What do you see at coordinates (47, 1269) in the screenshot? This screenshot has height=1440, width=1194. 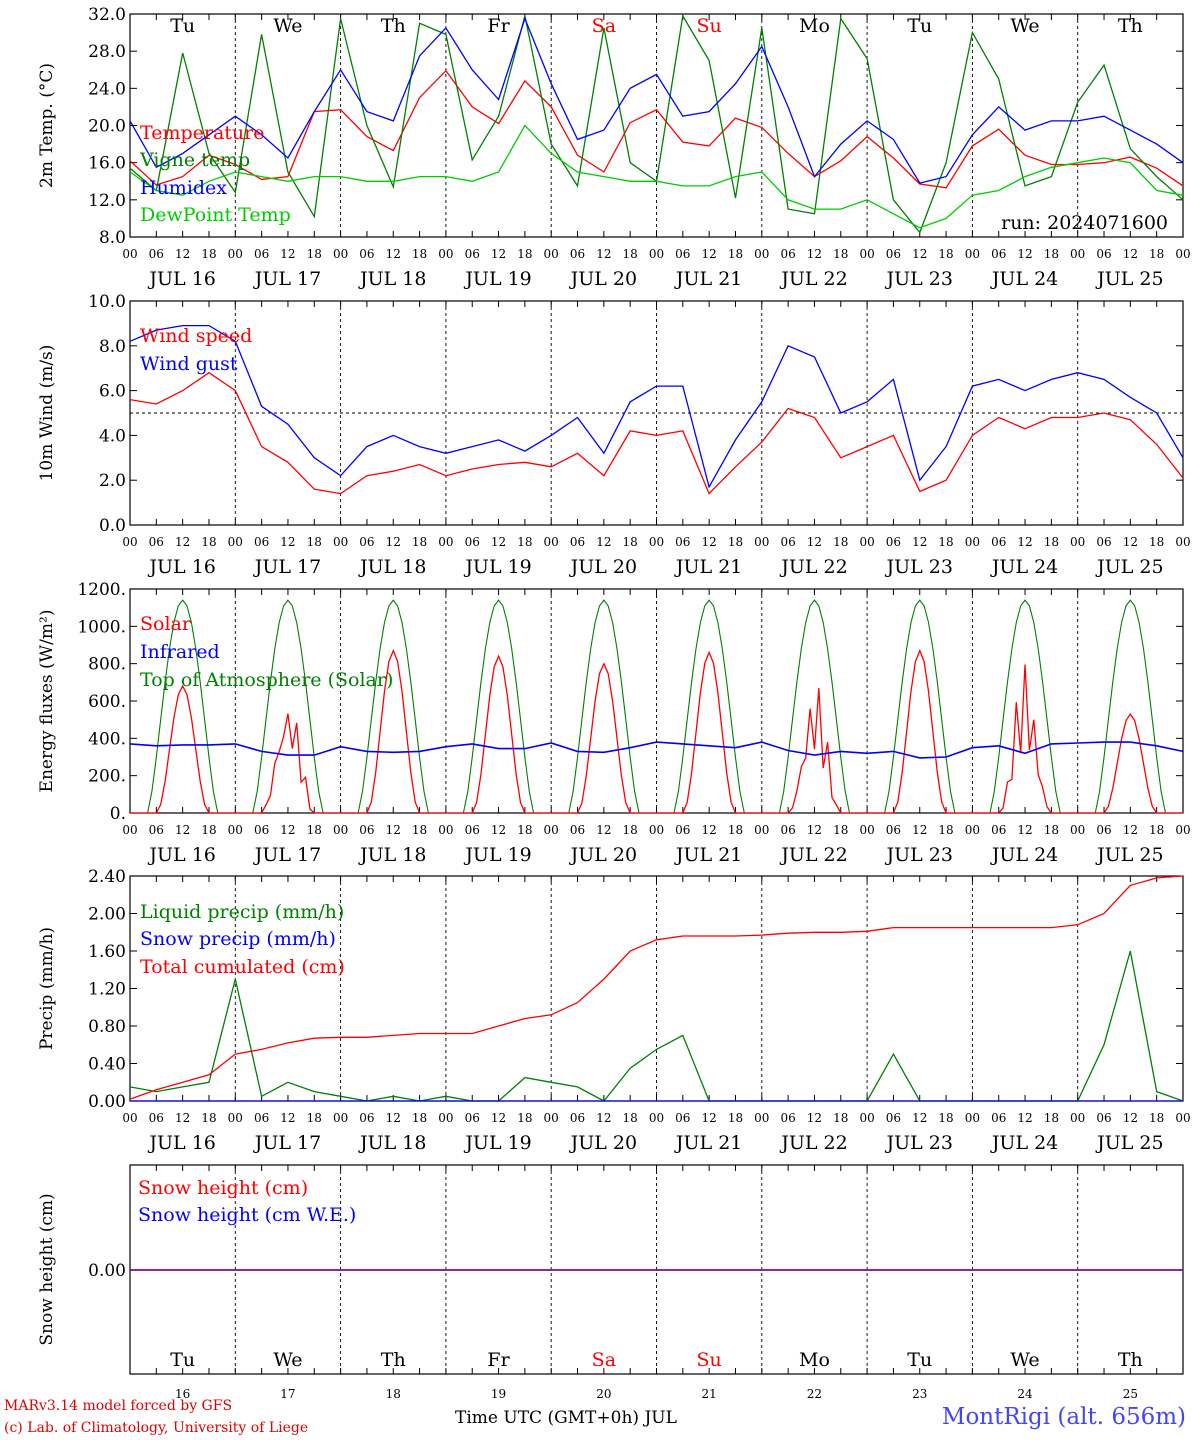 I see `y-axis-label: Snow height (cm)` at bounding box center [47, 1269].